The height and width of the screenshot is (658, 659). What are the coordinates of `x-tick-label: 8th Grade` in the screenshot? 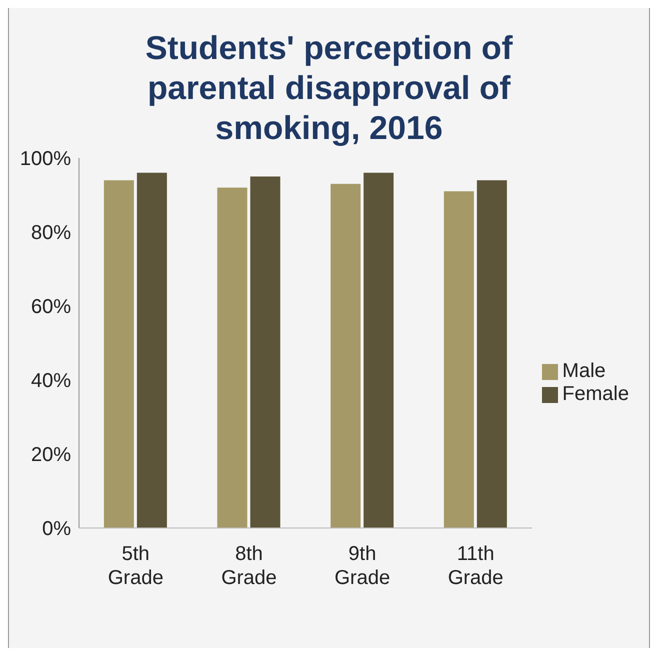 It's located at (249, 566).